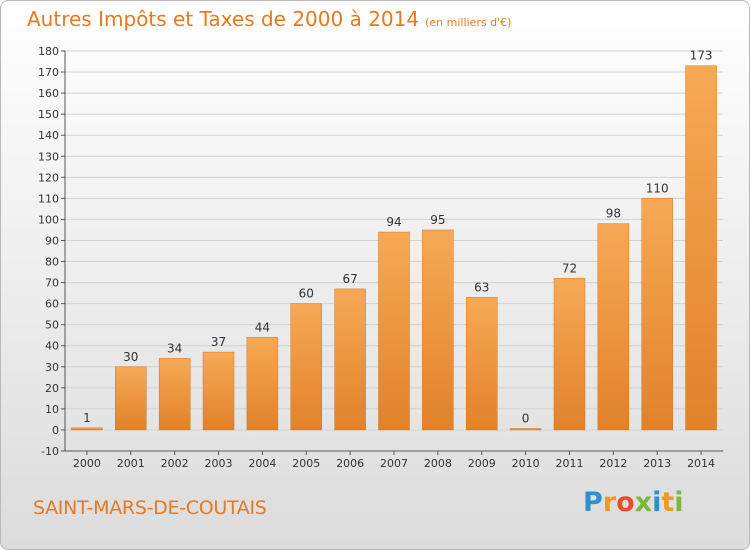 The height and width of the screenshot is (550, 750). I want to click on data-label: 44, so click(262, 327).